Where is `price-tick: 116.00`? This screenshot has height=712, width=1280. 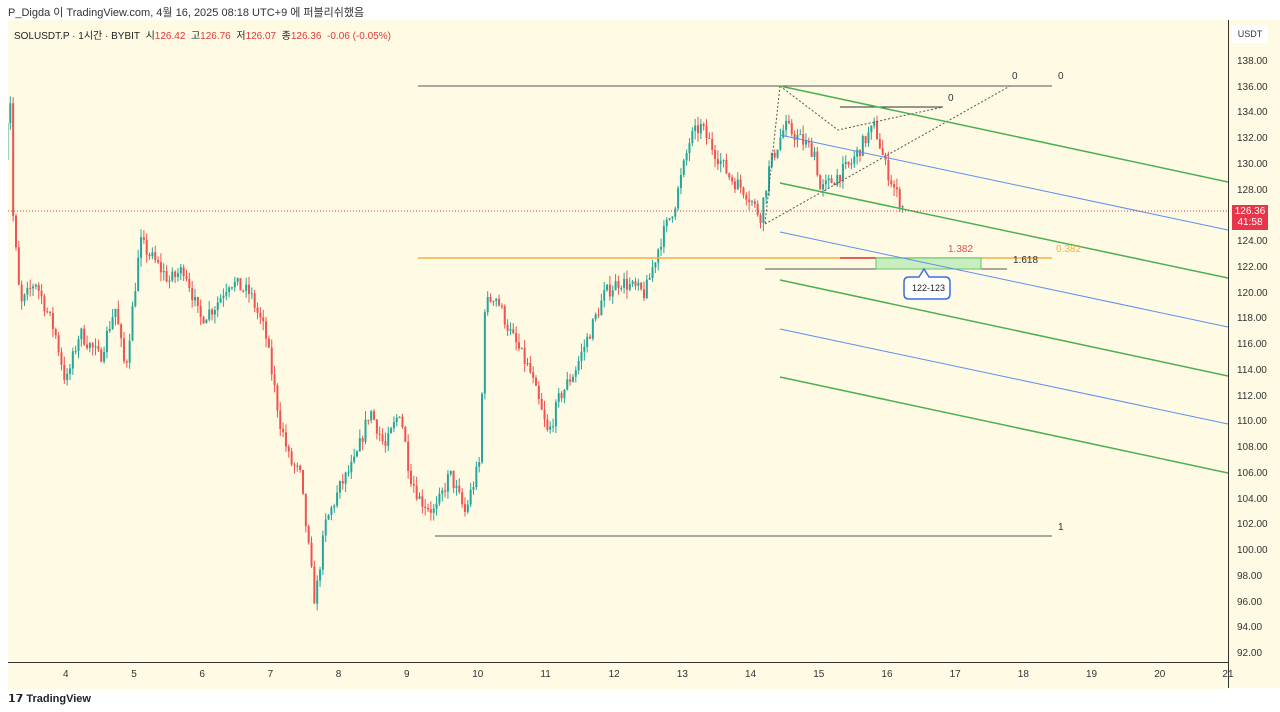
price-tick: 116.00 is located at coordinates (1252, 345).